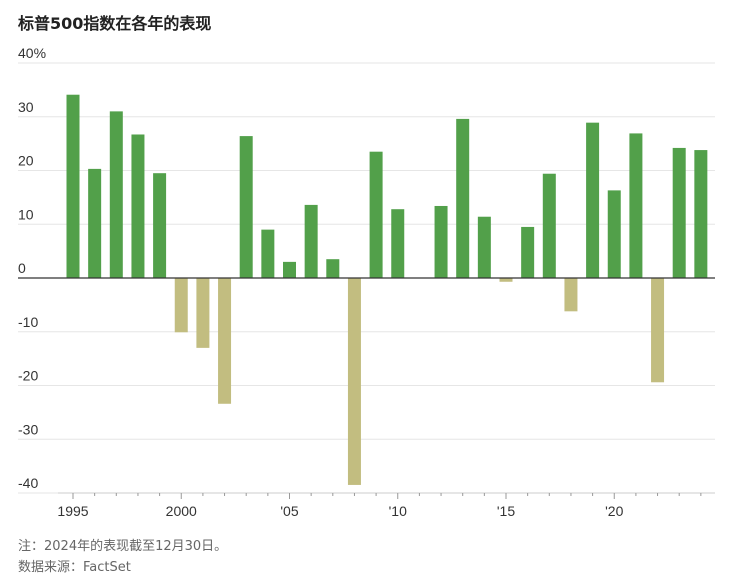 Image resolution: width=730 pixels, height=586 pixels. Describe the element at coordinates (376, 214) in the screenshot. I see `bar-2009` at that location.